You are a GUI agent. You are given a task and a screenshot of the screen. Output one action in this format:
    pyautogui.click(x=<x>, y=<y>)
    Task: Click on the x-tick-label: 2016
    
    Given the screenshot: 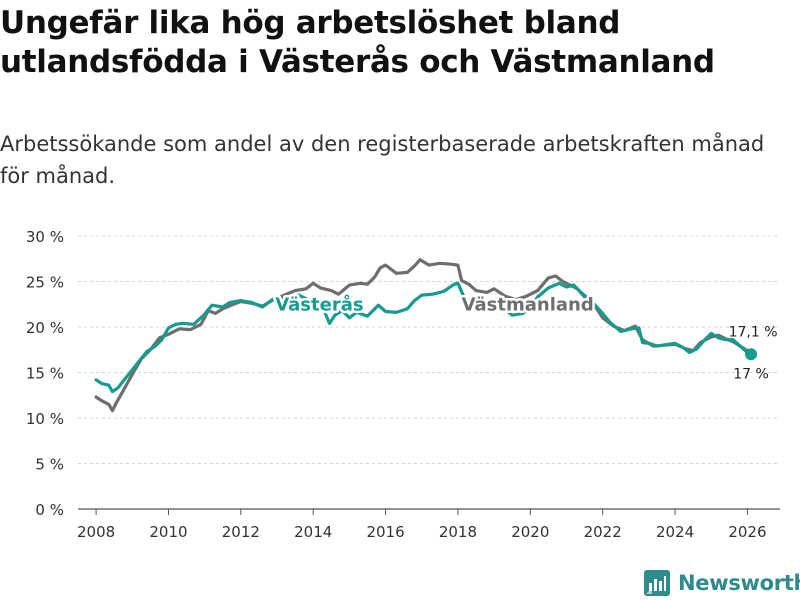 What is the action you would take?
    pyautogui.click(x=385, y=532)
    